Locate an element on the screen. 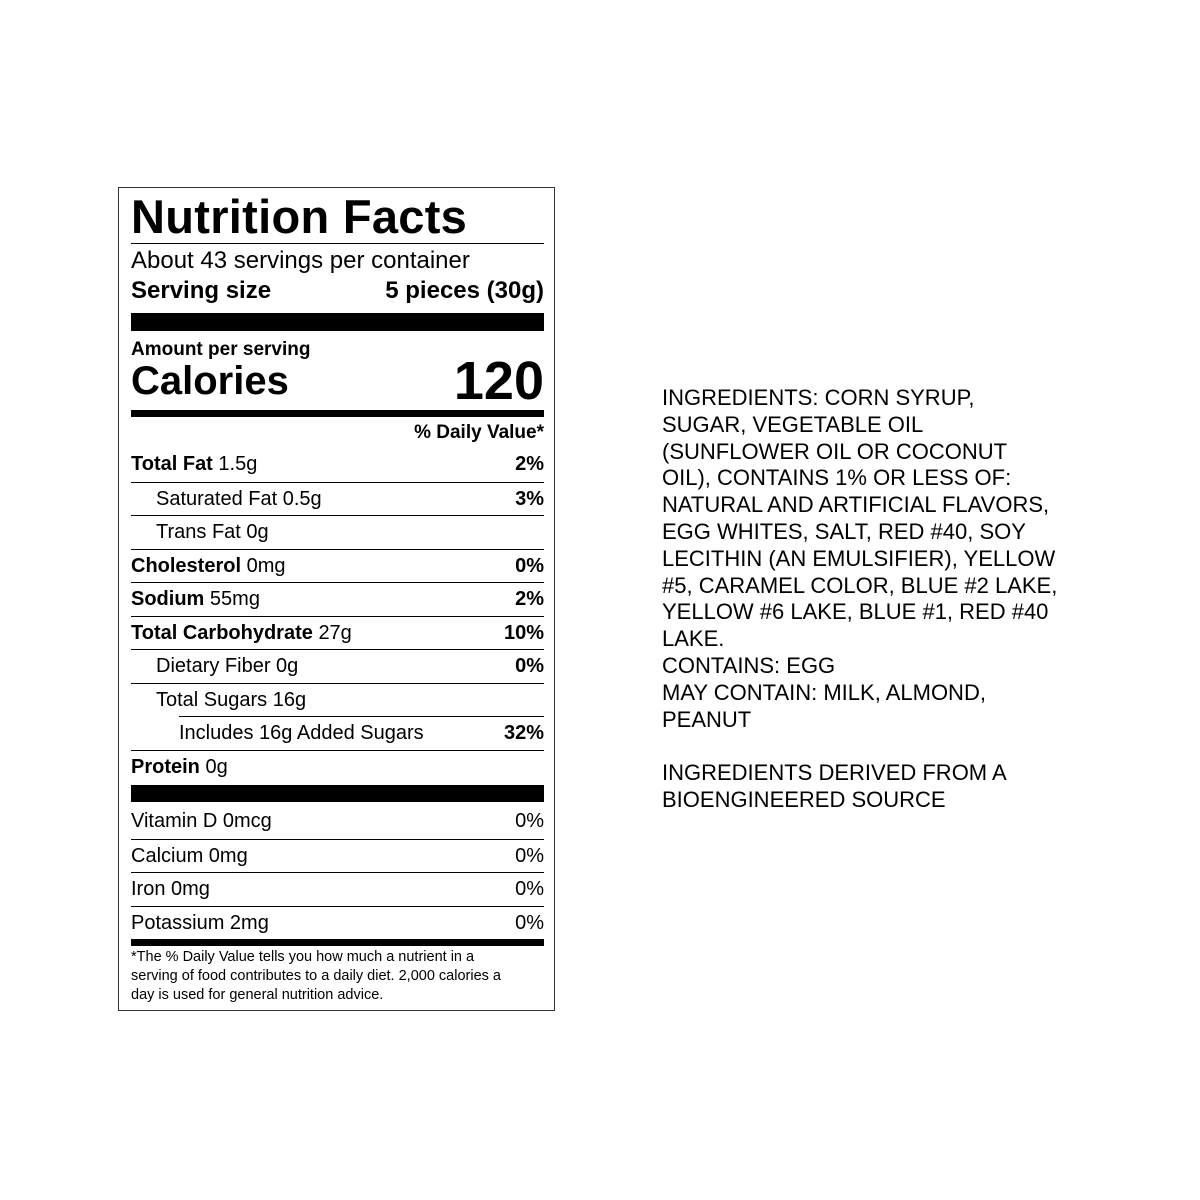 This screenshot has height=1200, width=1200. nutrient-amount: 16g is located at coordinates (289, 699).